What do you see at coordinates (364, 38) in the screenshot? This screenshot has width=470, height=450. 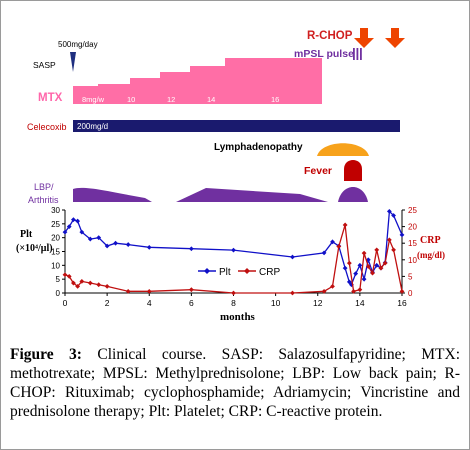 I see `rchop-arrow-1-icon` at bounding box center [364, 38].